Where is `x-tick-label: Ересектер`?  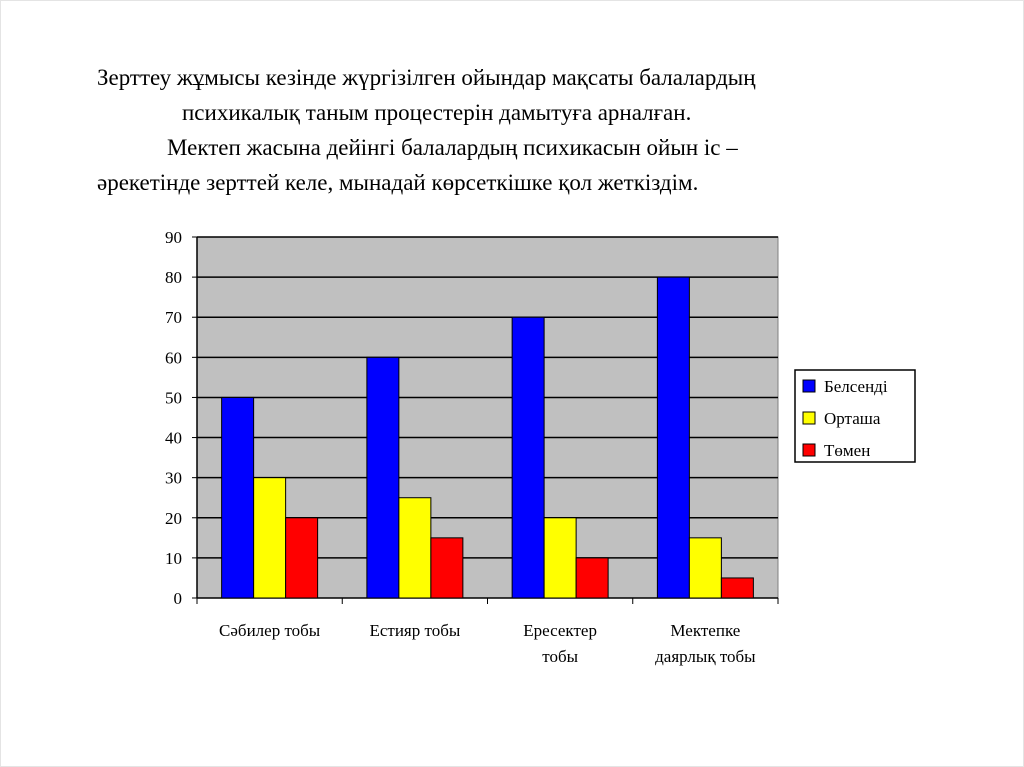 x-tick-label: Ересектер is located at coordinates (560, 630).